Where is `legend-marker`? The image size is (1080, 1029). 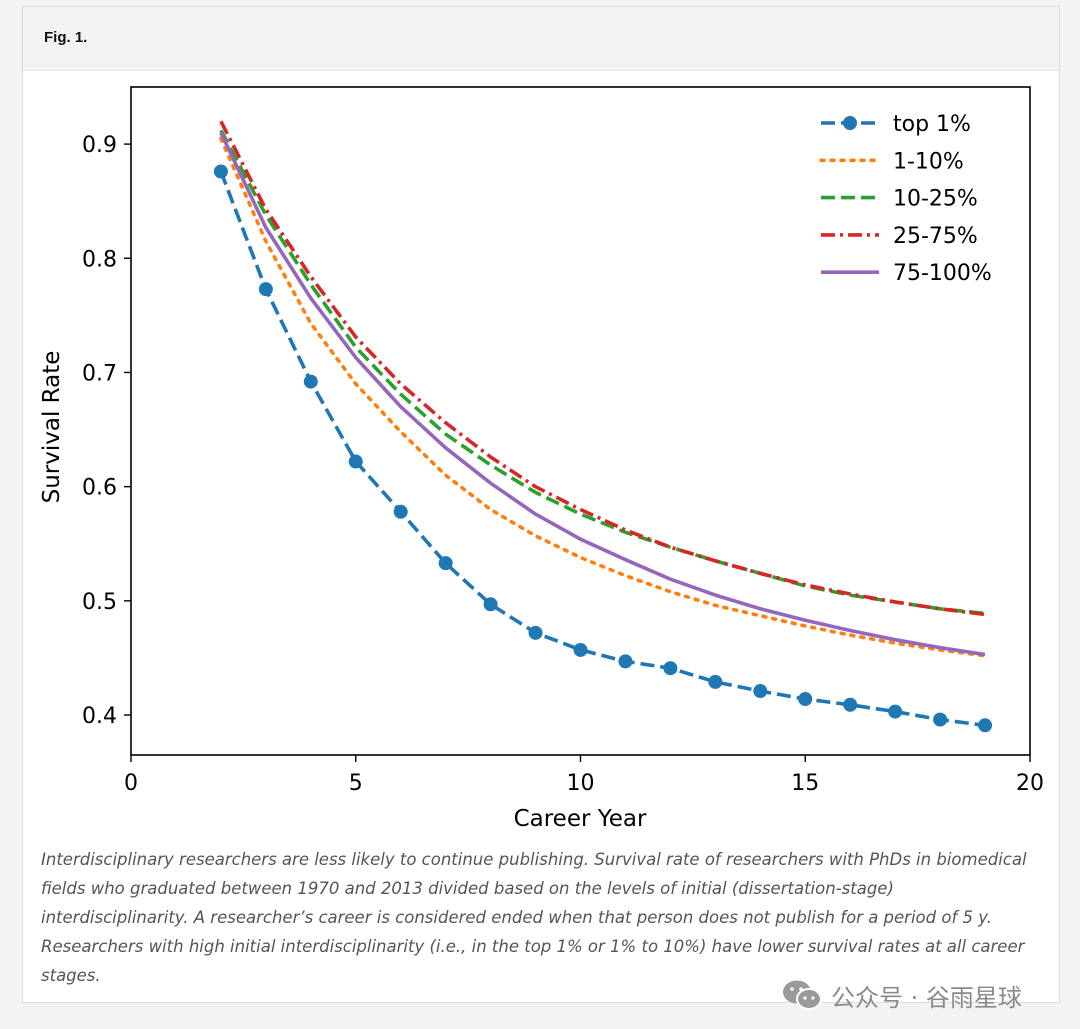 legend-marker is located at coordinates (850, 123).